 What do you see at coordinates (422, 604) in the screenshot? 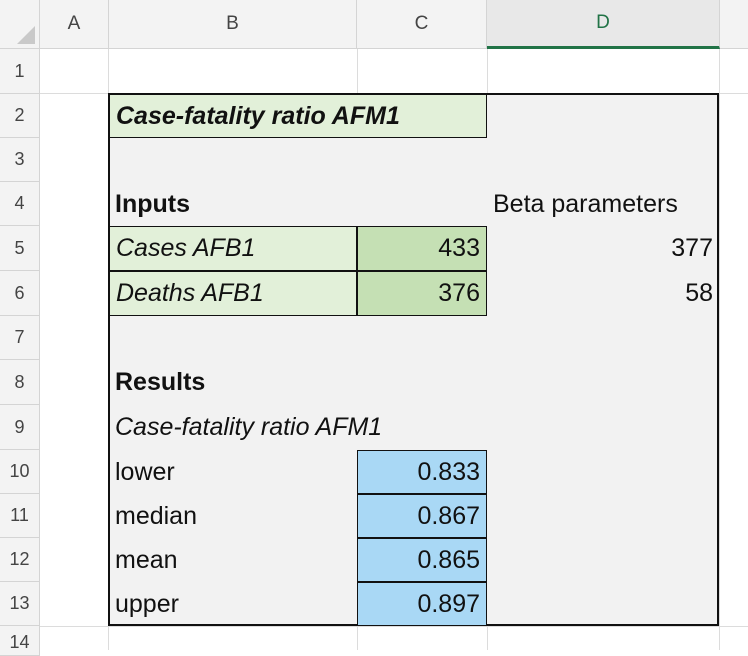
I see `result-value-upper: 0.897` at bounding box center [422, 604].